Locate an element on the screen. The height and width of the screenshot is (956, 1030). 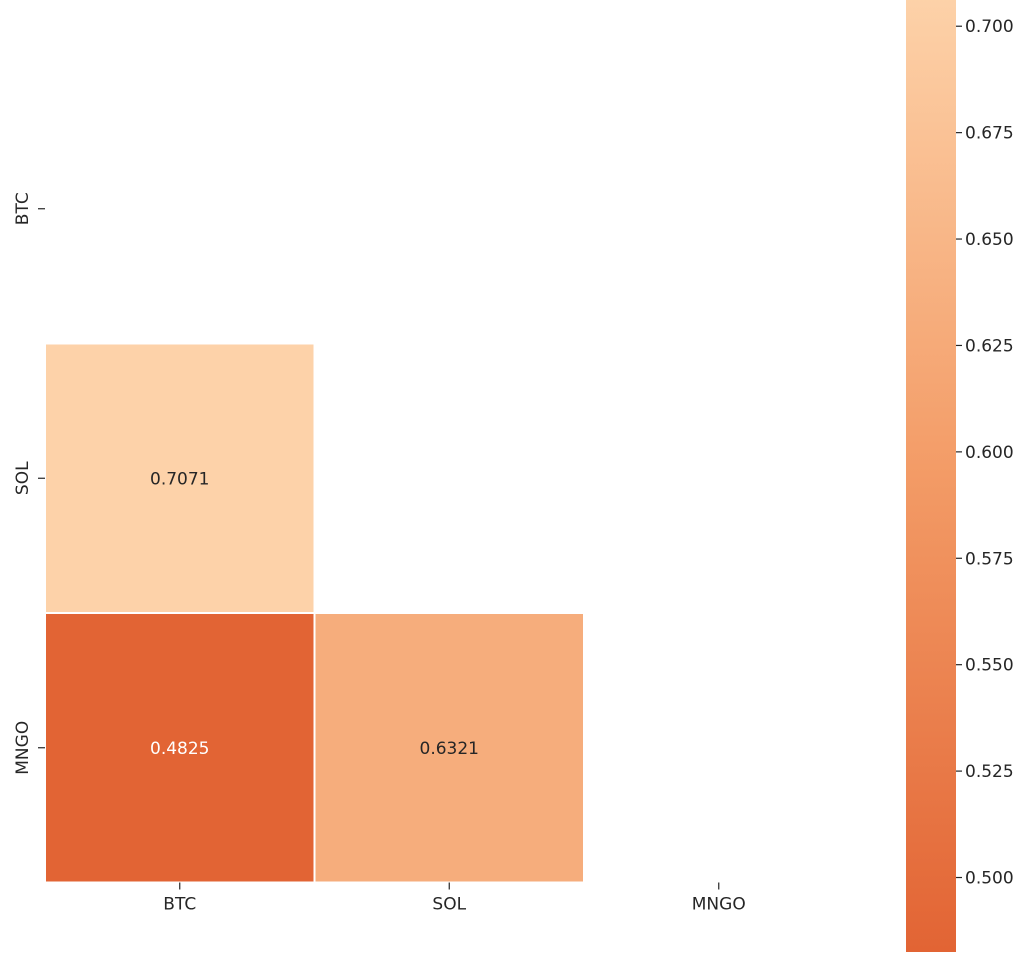
heatmap-cell-mngo-btc is located at coordinates (180, 748).